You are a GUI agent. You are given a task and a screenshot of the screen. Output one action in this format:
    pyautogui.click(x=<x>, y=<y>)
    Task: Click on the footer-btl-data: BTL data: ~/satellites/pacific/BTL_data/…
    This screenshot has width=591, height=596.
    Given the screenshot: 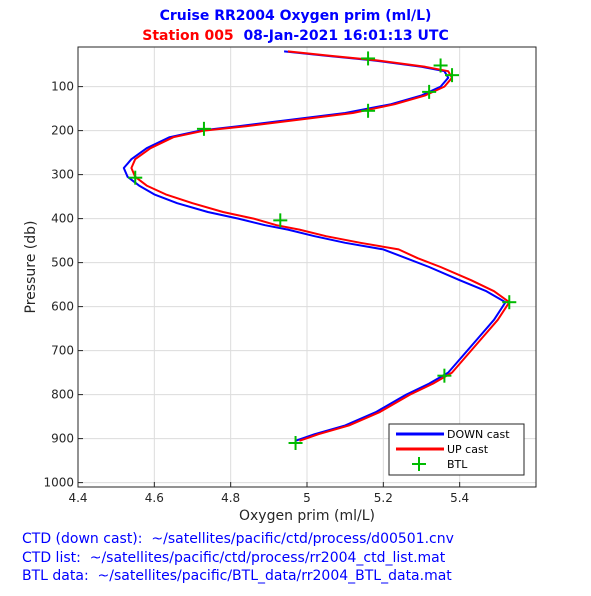 What is the action you would take?
    pyautogui.click(x=237, y=576)
    